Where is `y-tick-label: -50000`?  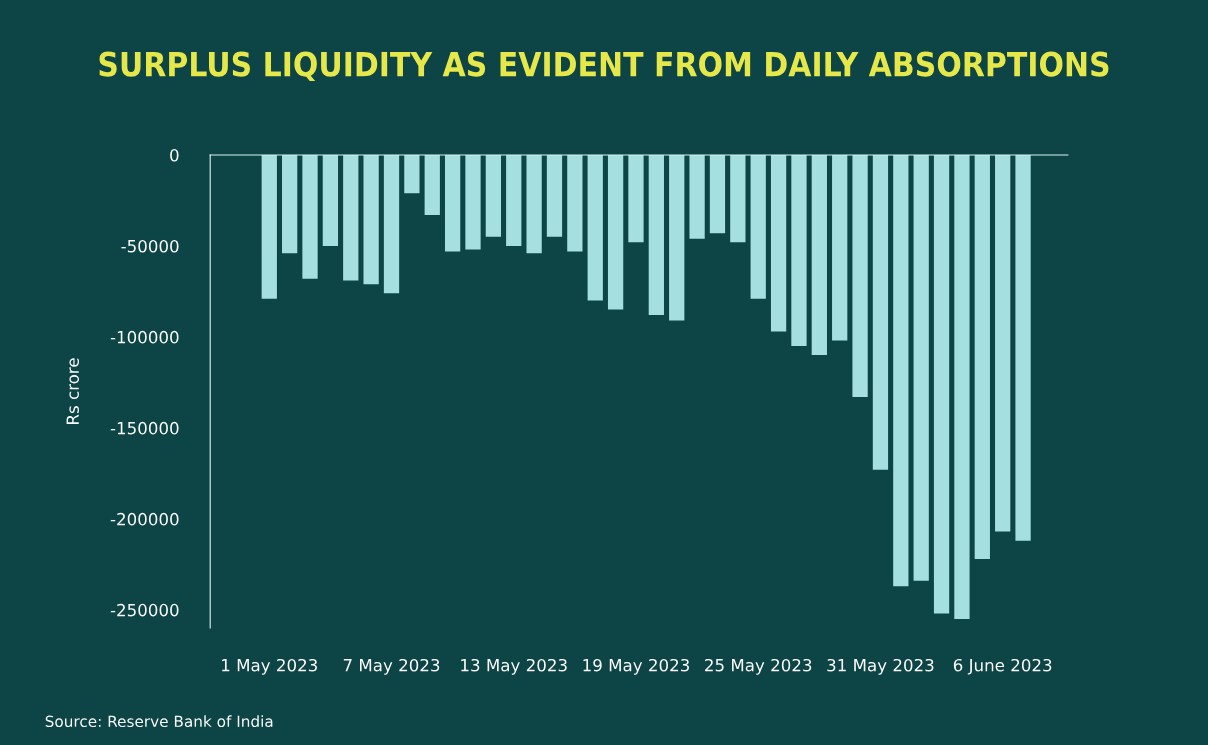 y-tick-label: -50000 is located at coordinates (150, 246).